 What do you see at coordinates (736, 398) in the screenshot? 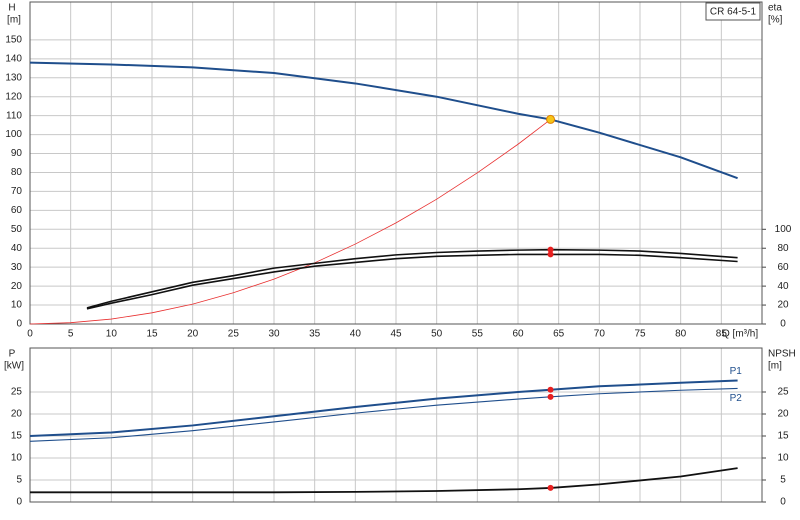
I see `series-label: P2` at bounding box center [736, 398].